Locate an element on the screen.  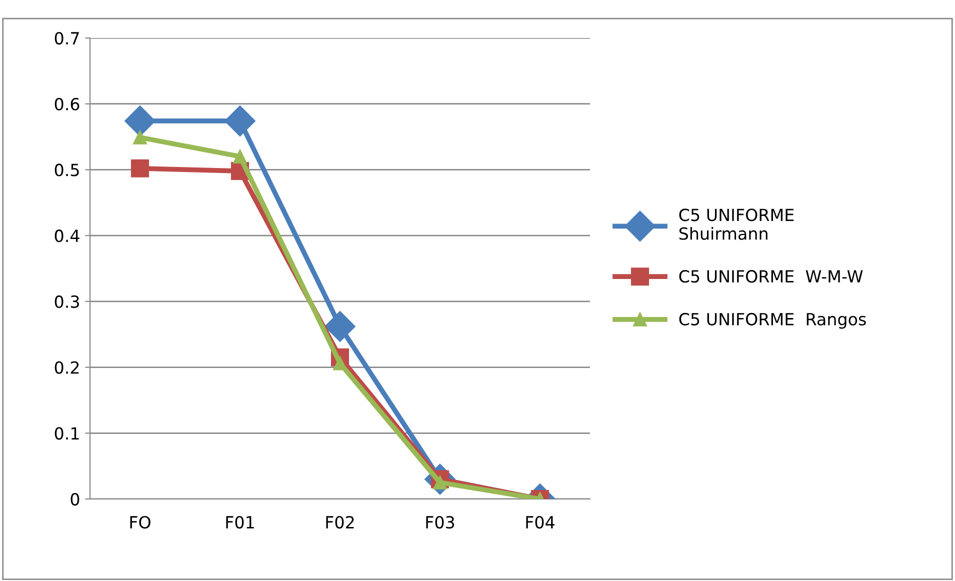
y-tick-label: 0.4 is located at coordinates (67, 236).